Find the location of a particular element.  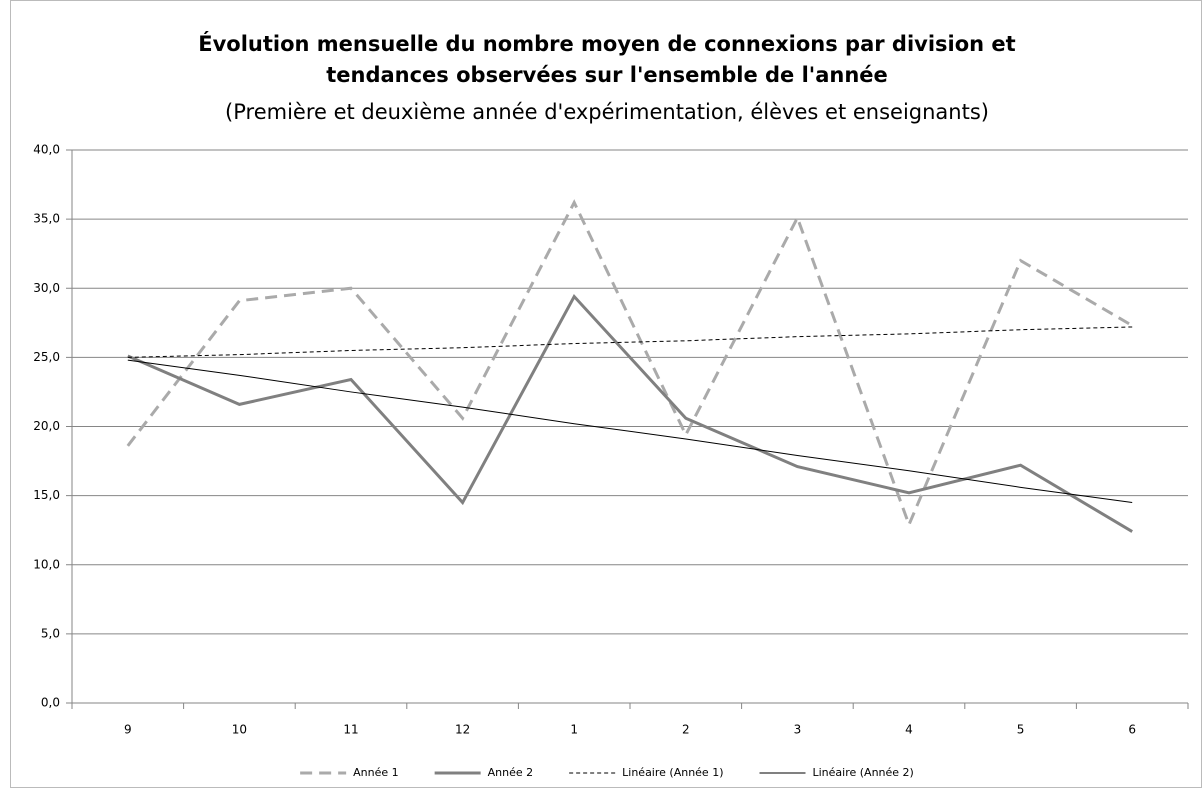

y-tick-label: 25,0 is located at coordinates (46, 357).